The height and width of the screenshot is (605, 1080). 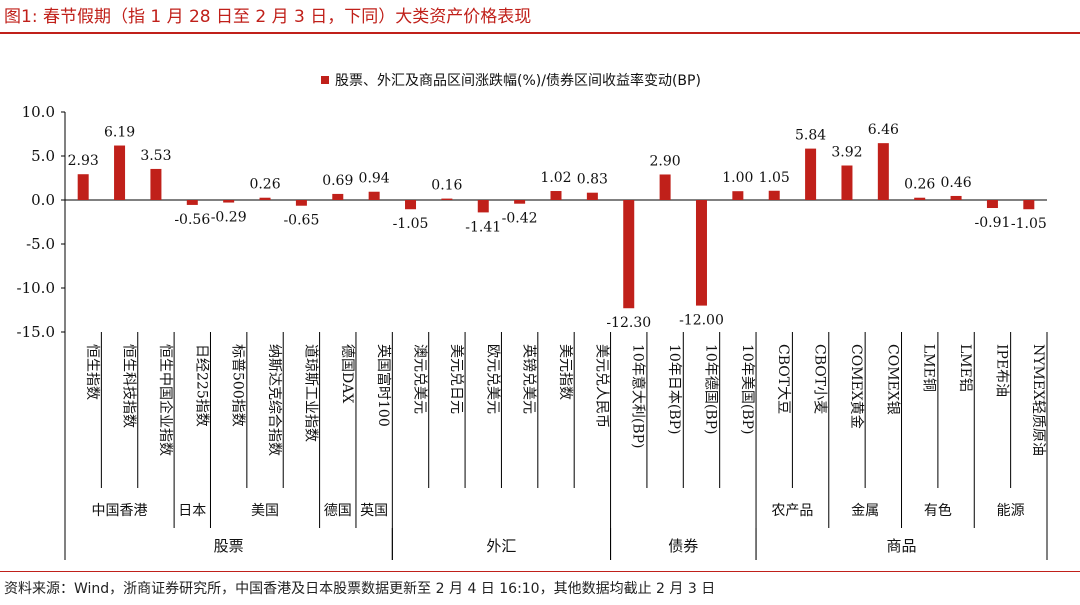 I want to click on subgroup-label: 日本, so click(x=192, y=511).